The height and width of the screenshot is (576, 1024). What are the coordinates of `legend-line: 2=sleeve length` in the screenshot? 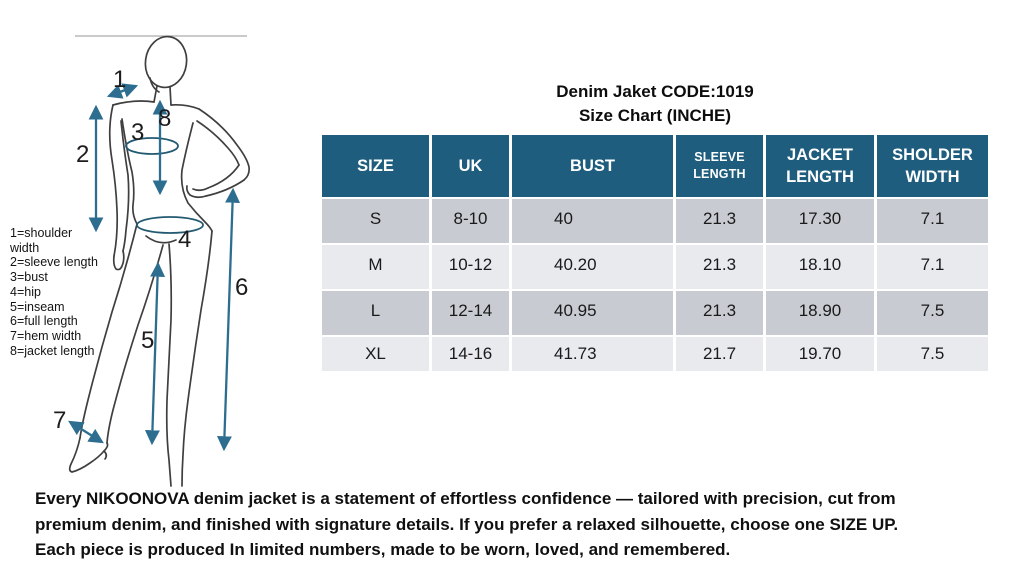 It's located at (54, 262).